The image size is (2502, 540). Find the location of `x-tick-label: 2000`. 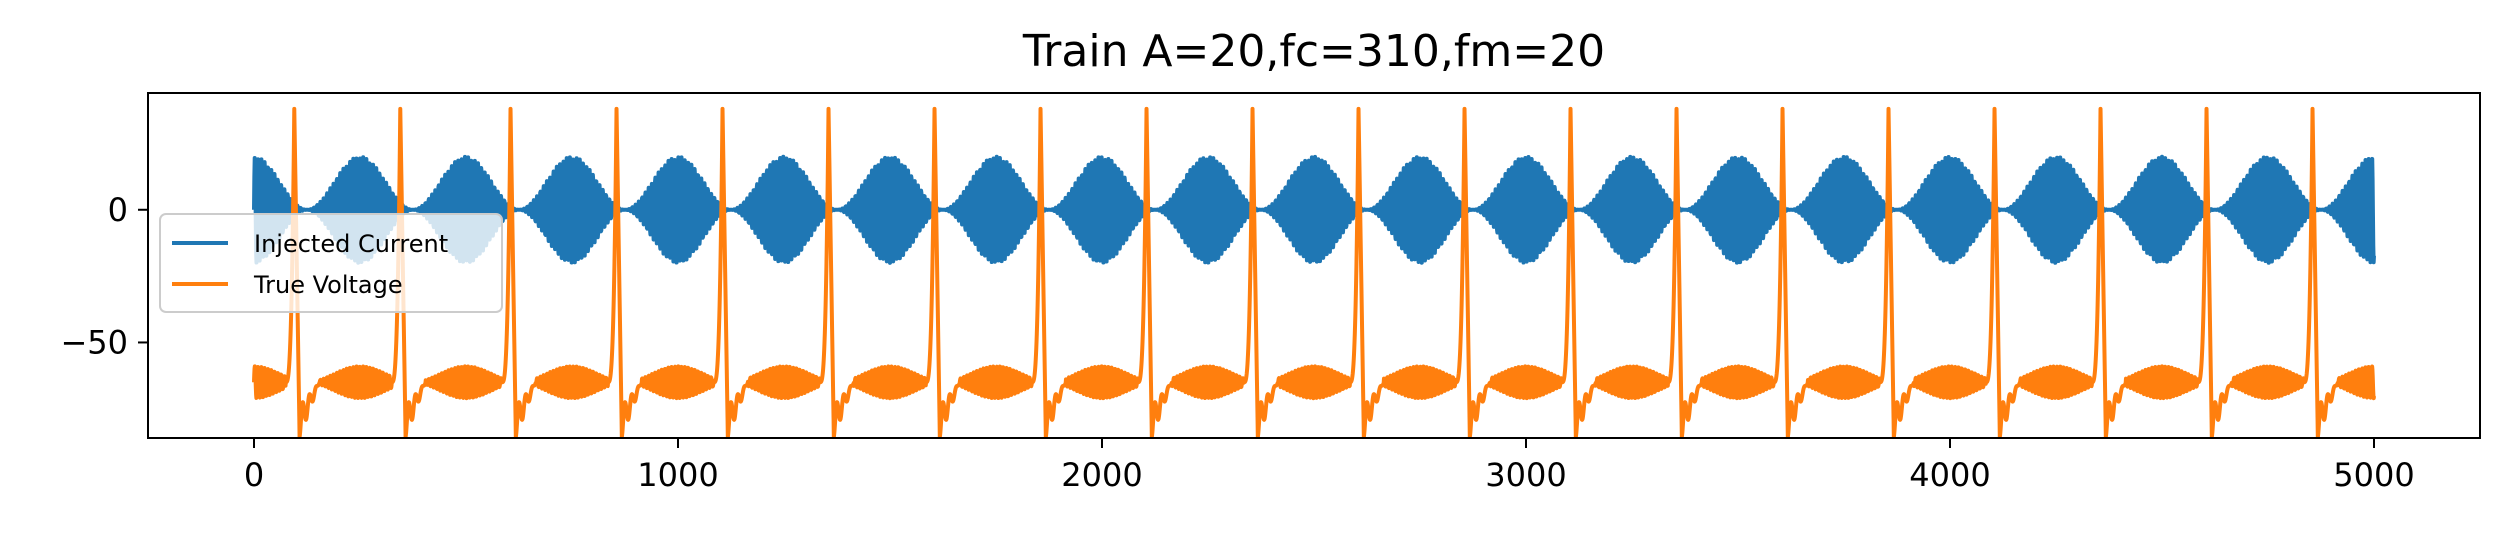

x-tick-label: 2000 is located at coordinates (1101, 475).